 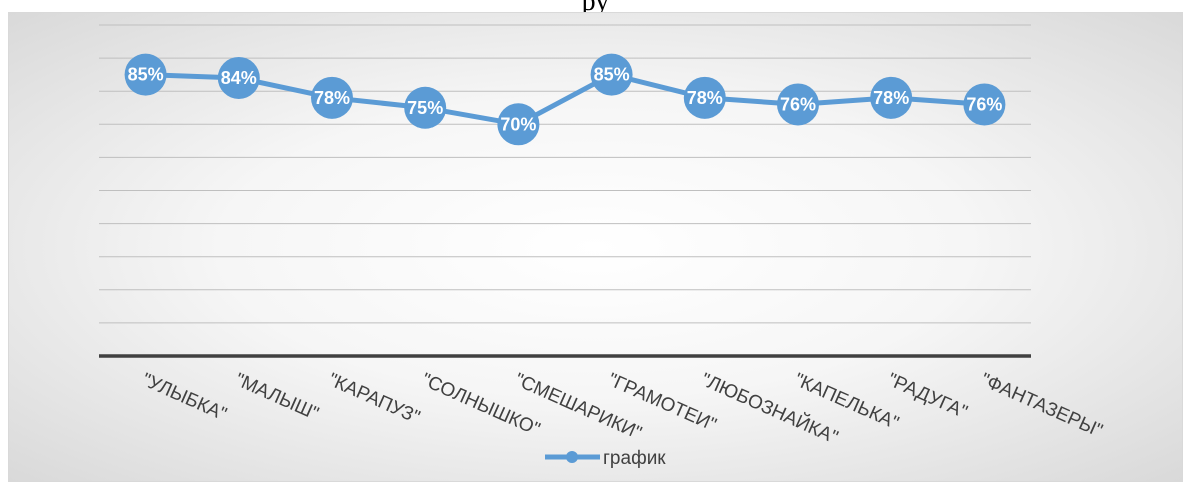 I want to click on data-label: 75%, so click(x=425, y=108).